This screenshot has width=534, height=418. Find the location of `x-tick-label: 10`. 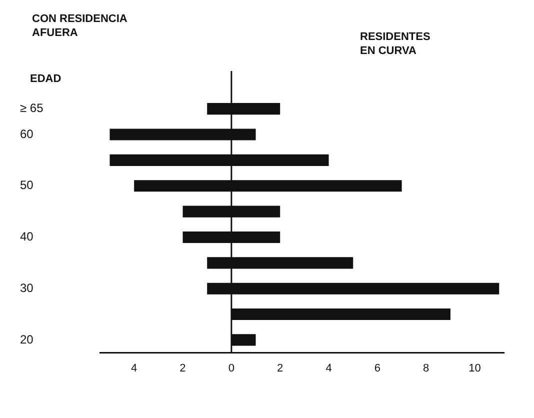

x-tick-label: 10 is located at coordinates (474, 368).